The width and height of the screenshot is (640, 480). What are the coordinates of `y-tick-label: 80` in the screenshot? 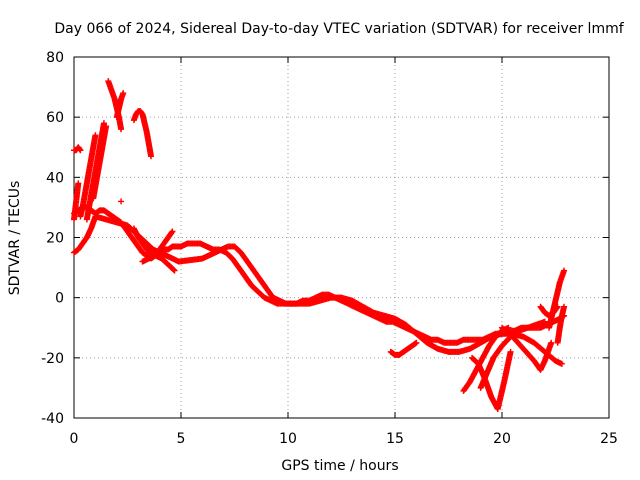 It's located at (55, 58).